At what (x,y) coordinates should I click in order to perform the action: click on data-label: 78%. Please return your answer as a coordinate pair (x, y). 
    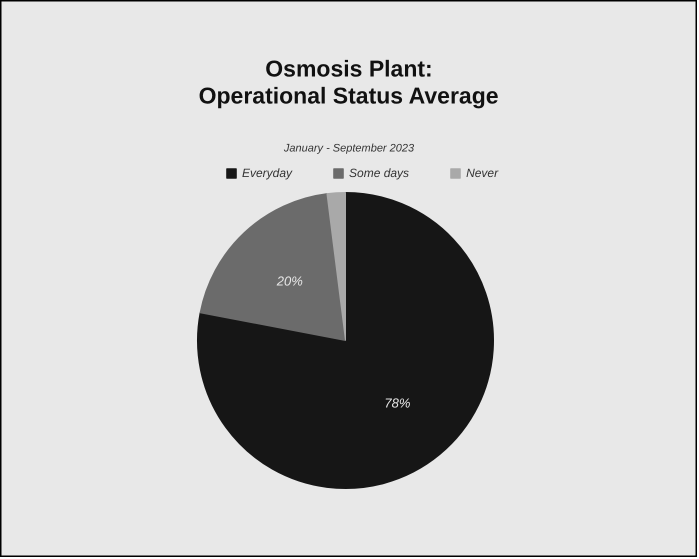
    Looking at the image, I should click on (397, 403).